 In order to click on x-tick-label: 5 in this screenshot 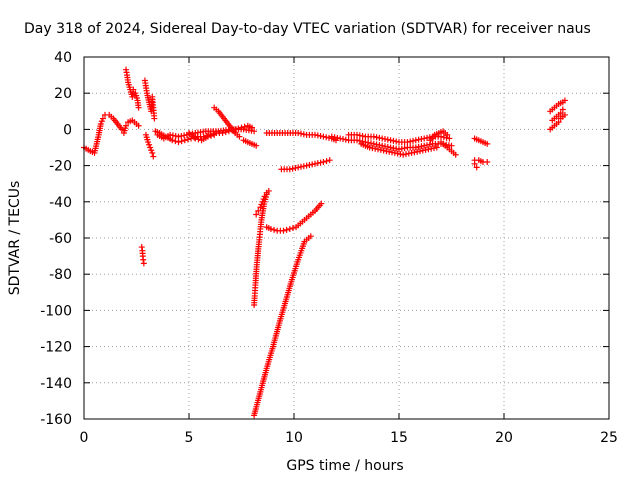, I will do `click(189, 438)`.